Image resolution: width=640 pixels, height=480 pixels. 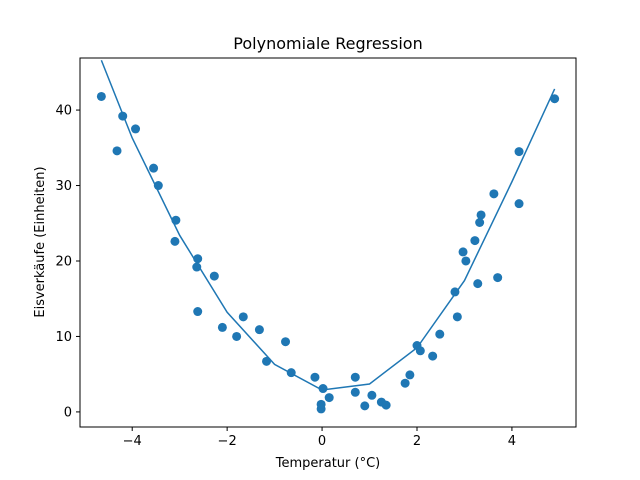 What do you see at coordinates (328, 463) in the screenshot?
I see `x-axis-label: Temperatur (°C)` at bounding box center [328, 463].